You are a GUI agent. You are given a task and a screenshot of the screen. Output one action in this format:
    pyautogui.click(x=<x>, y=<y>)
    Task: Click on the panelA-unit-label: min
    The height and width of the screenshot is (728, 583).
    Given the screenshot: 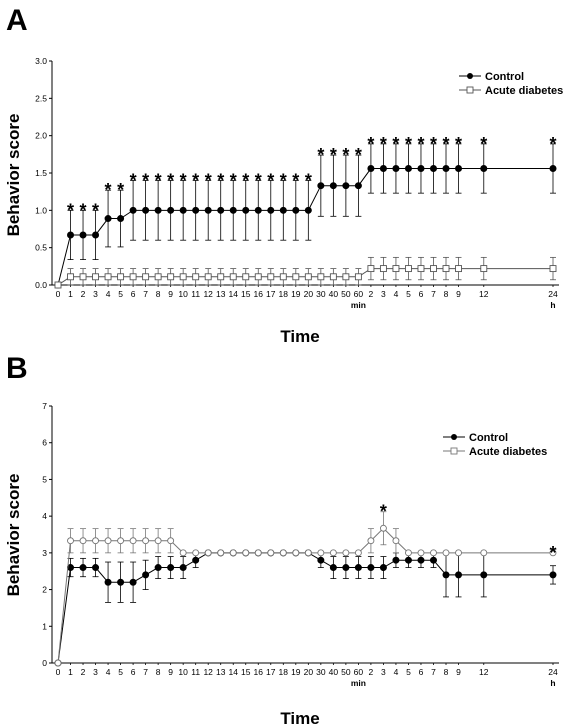 What is the action you would take?
    pyautogui.click(x=358, y=305)
    